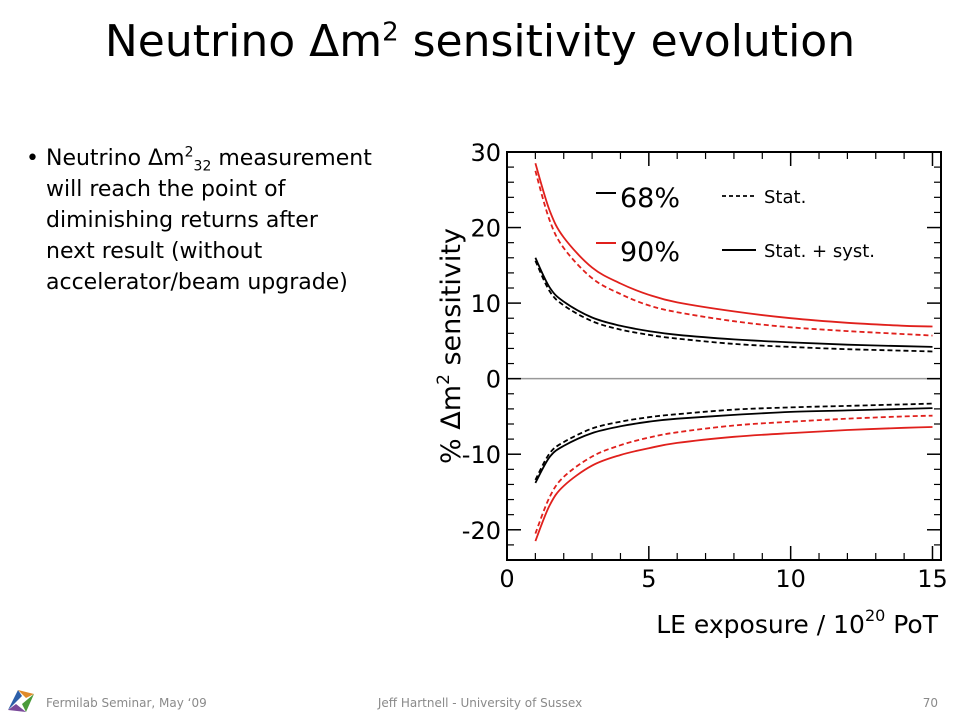 The height and width of the screenshot is (720, 960). I want to click on curve-90-stat-lower, so click(733, 474).